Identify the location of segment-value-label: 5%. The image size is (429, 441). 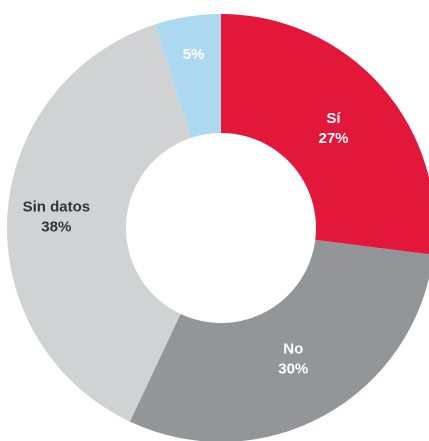
(194, 54).